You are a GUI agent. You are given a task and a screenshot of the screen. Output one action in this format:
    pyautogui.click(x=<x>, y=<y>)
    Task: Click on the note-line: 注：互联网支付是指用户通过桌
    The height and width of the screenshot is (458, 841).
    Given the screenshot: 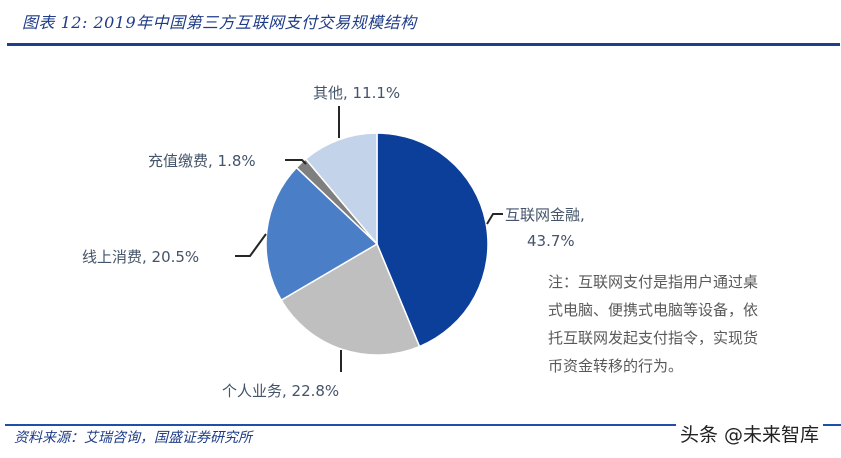 What is the action you would take?
    pyautogui.click(x=653, y=282)
    